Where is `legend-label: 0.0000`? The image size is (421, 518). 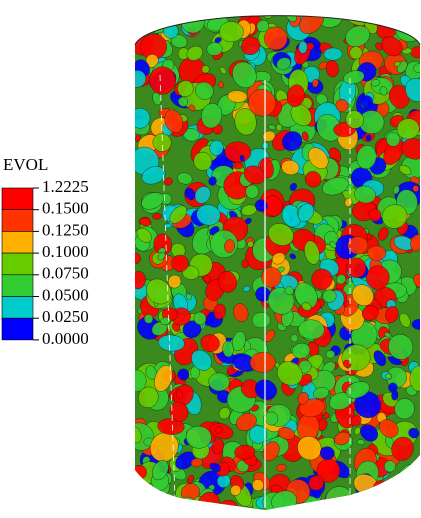
legend-label: 0.0000 is located at coordinates (65, 338).